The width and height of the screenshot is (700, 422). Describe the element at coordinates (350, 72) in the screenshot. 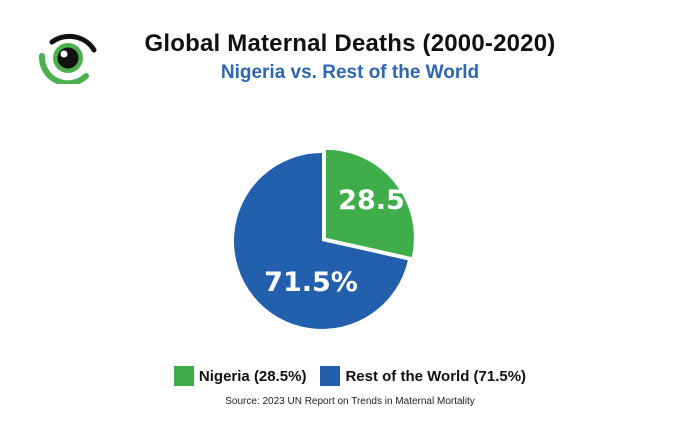

I see `chart-subtitle: Nigeria vs. Rest of the World` at that location.